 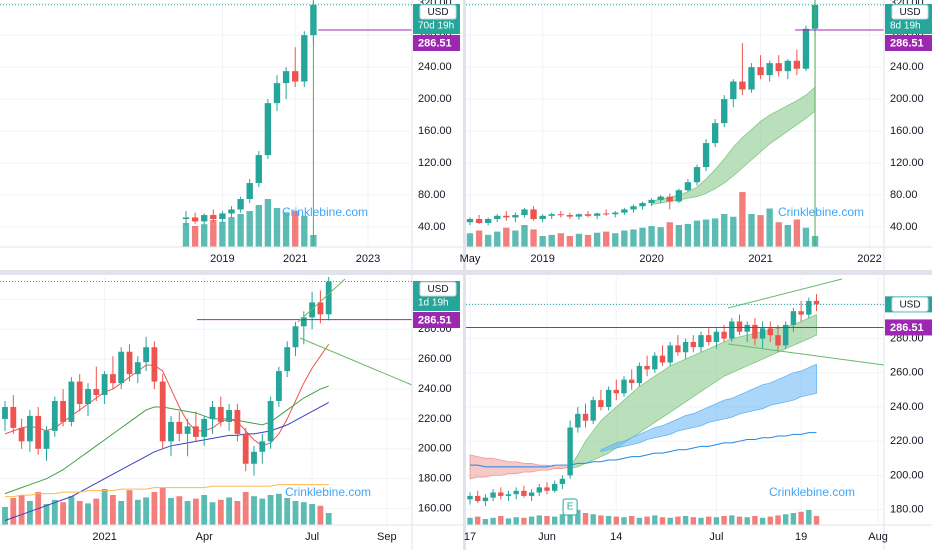 What do you see at coordinates (435, 163) in the screenshot?
I see `y-tick-label: 120.00` at bounding box center [435, 163].